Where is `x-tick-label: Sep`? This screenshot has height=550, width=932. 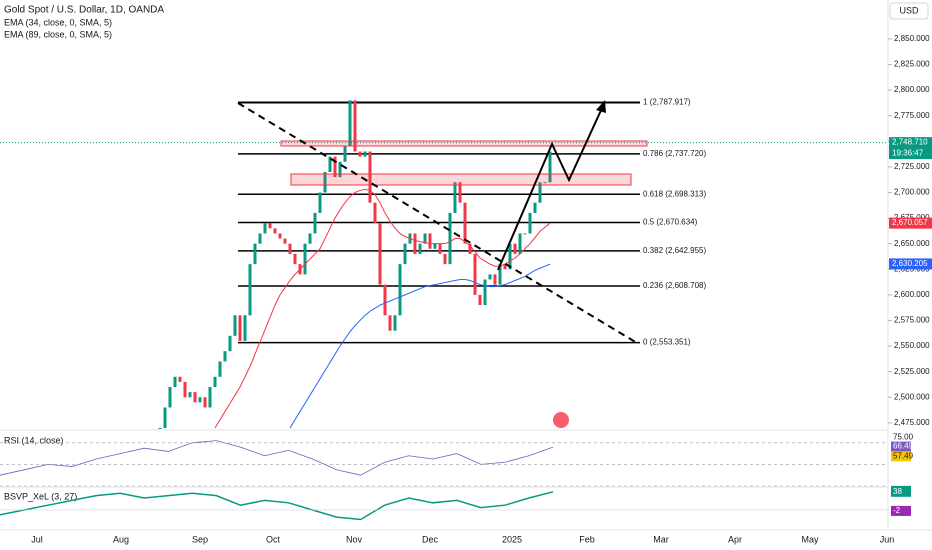 x-tick-label: Sep is located at coordinates (200, 539).